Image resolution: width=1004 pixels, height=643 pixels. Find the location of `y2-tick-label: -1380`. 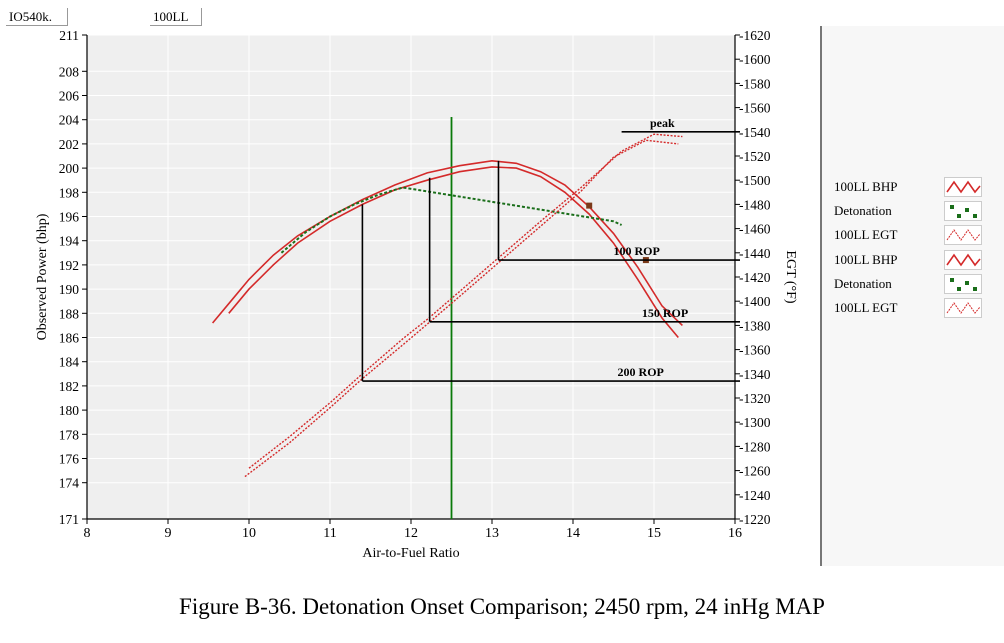

y2-tick-label: -1380 is located at coordinates (755, 325).